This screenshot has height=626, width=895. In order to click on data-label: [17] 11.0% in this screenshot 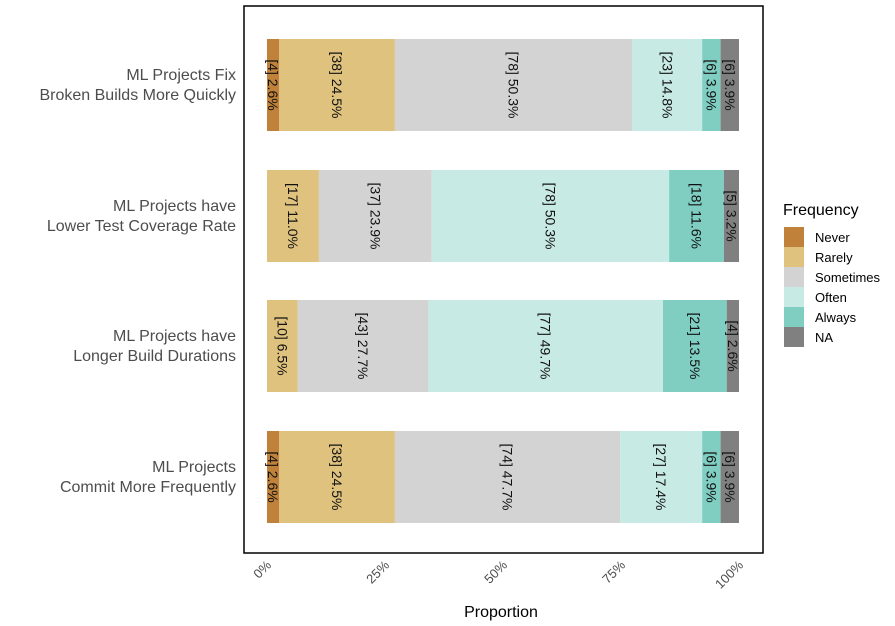, I will do `click(293, 216)`.